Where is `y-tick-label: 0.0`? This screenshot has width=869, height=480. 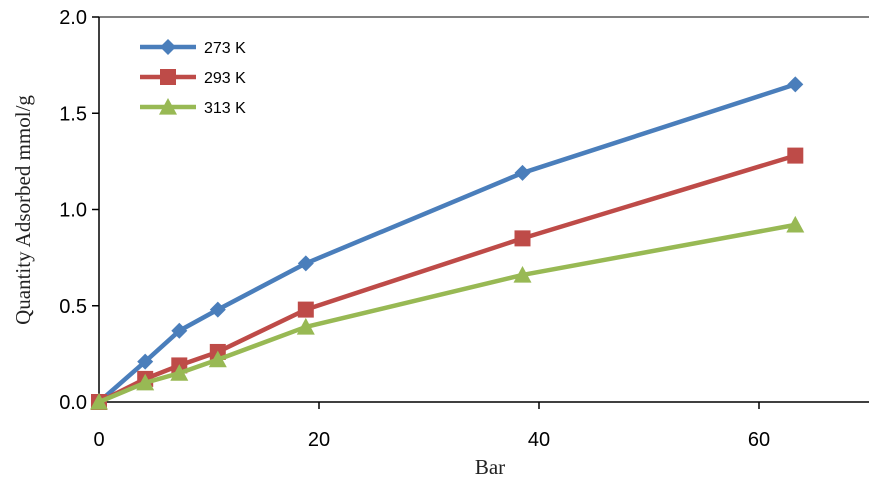 y-tick-label: 0.0 is located at coordinates (73, 403).